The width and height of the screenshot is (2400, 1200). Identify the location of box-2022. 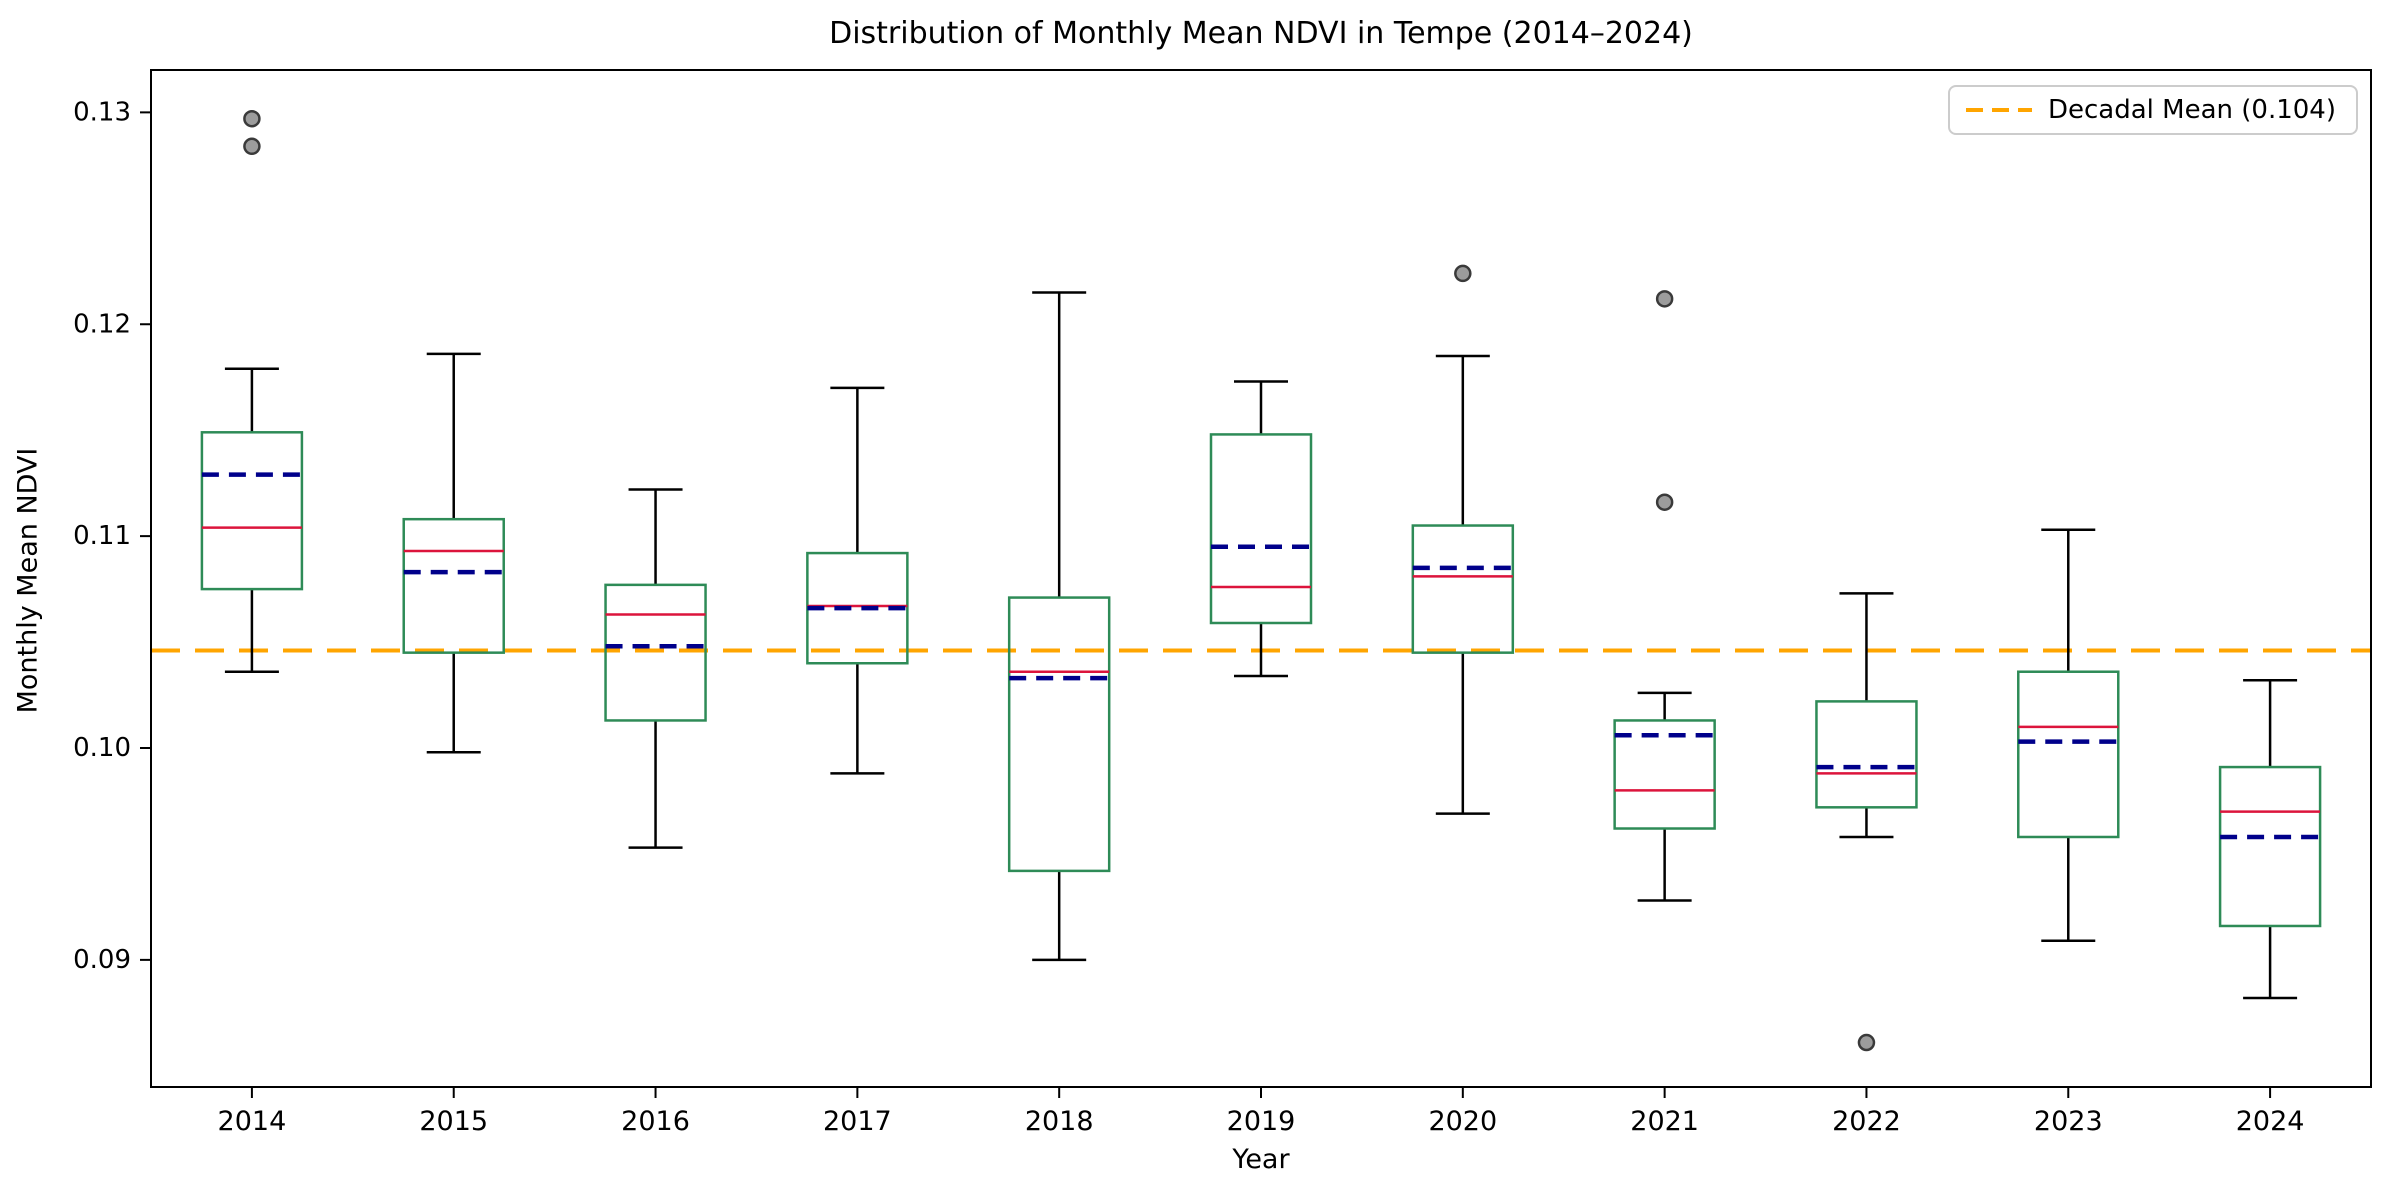
(1866, 754).